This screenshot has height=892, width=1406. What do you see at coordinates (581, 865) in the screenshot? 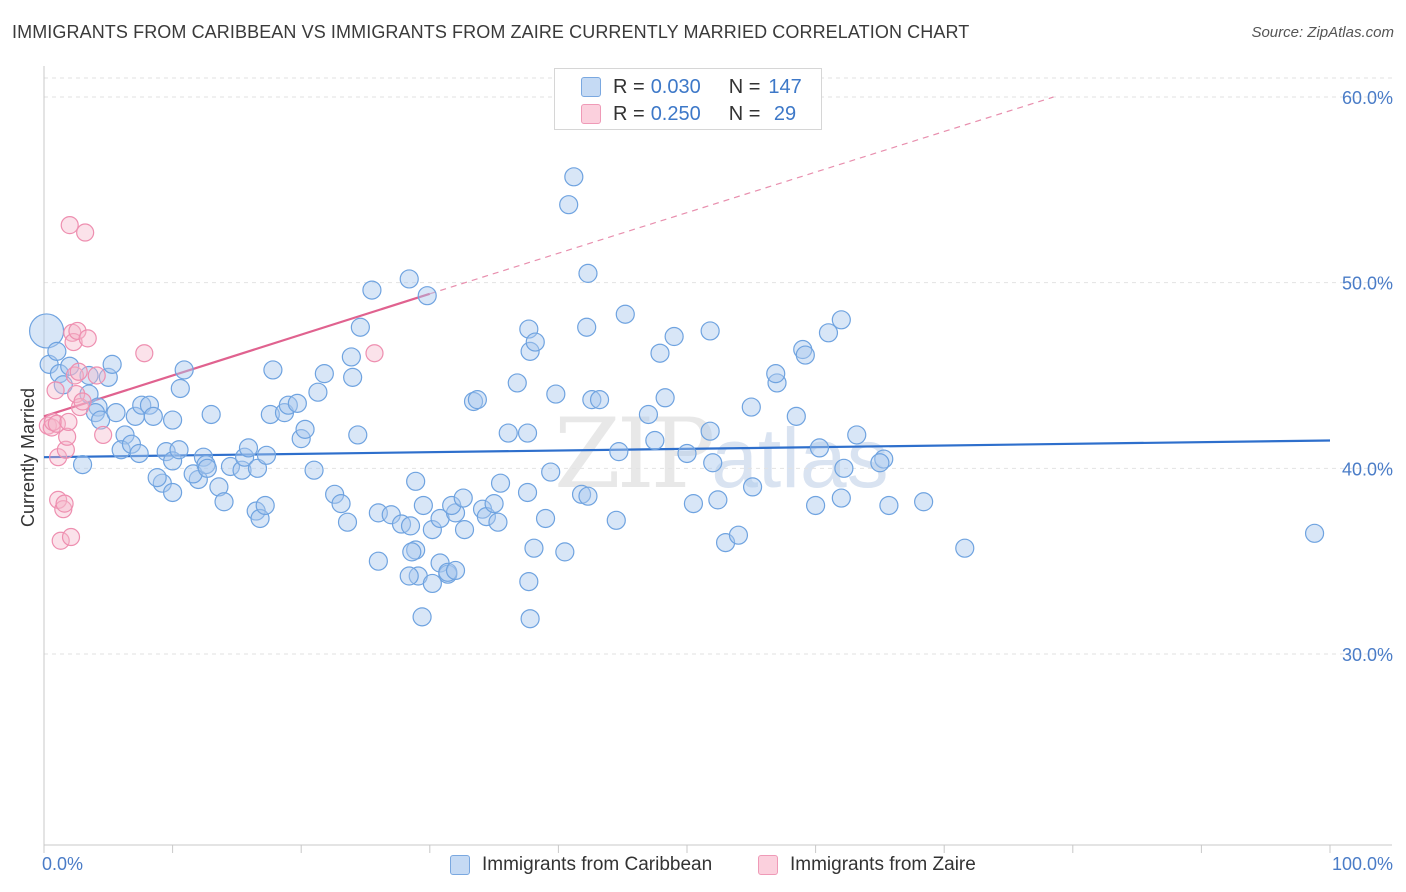
I see `legend-item-caribbean: Immigrants from Caribbean` at bounding box center [581, 865].